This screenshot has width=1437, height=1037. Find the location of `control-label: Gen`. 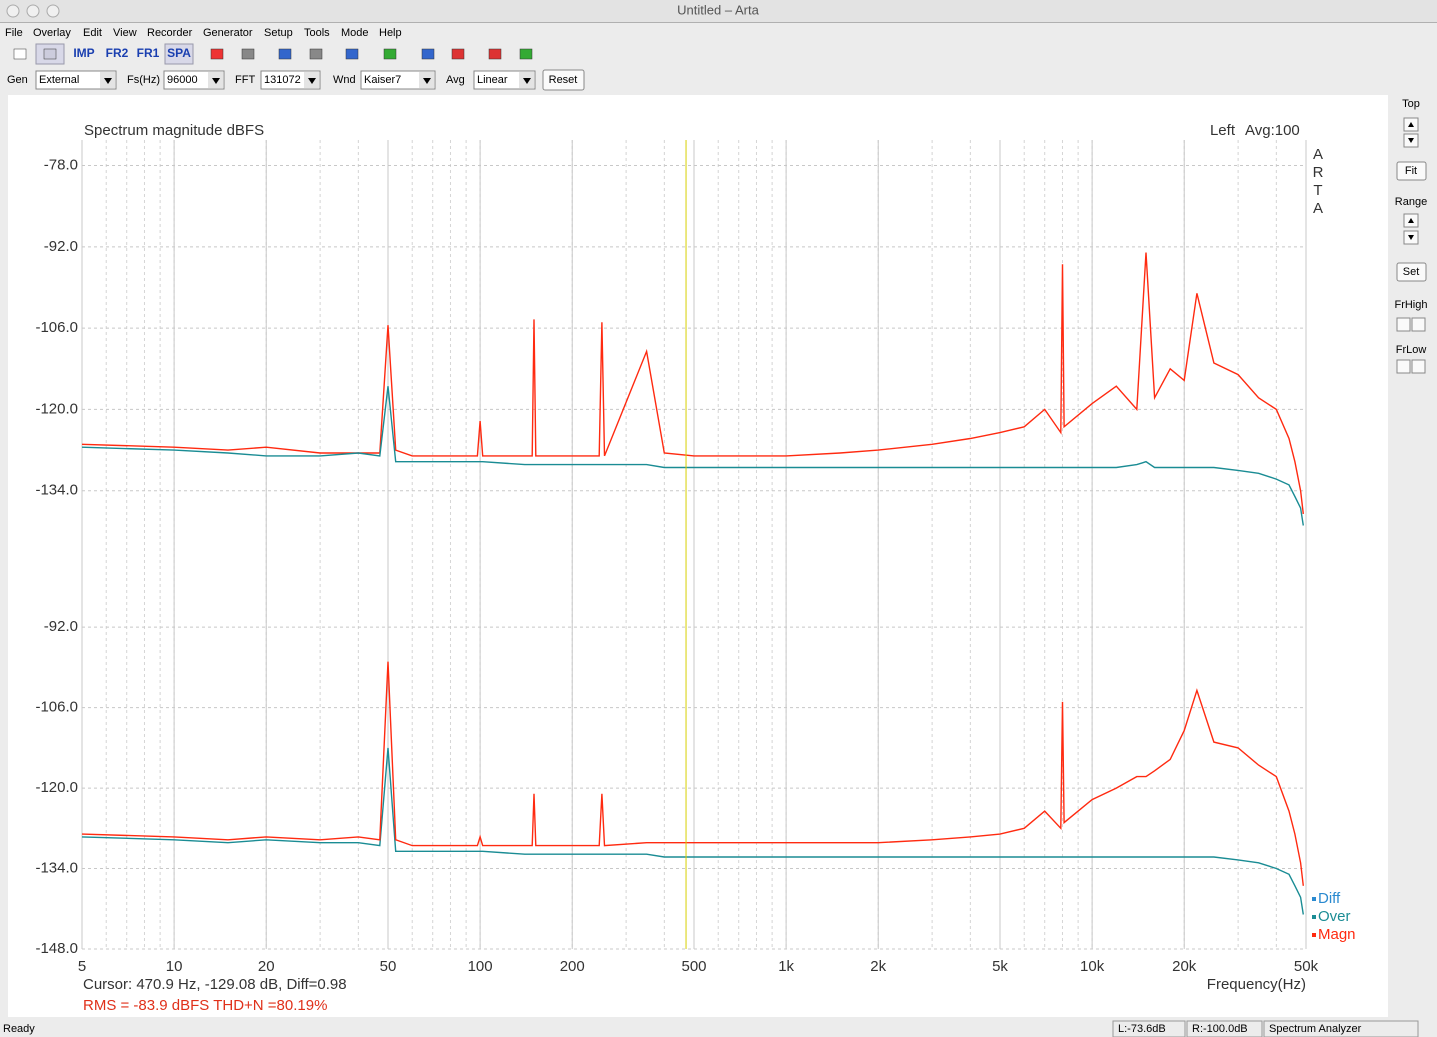

control-label: Gen is located at coordinates (17, 80).